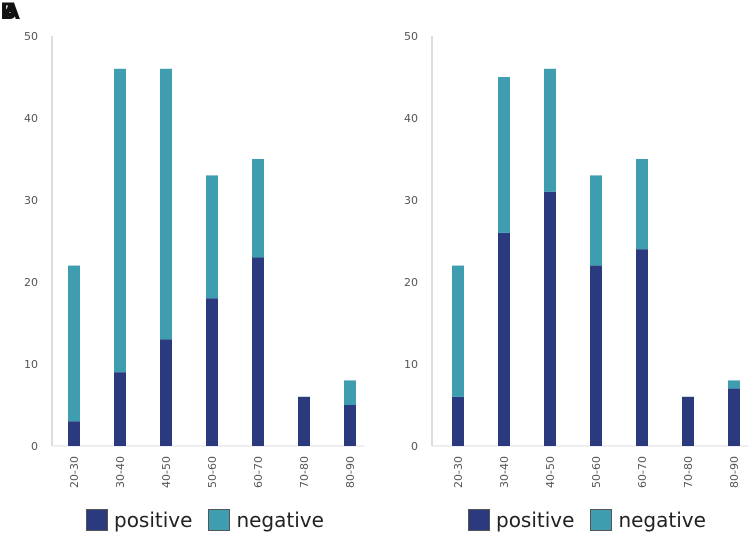  I want to click on legend-left: positive negative, so click(213, 520).